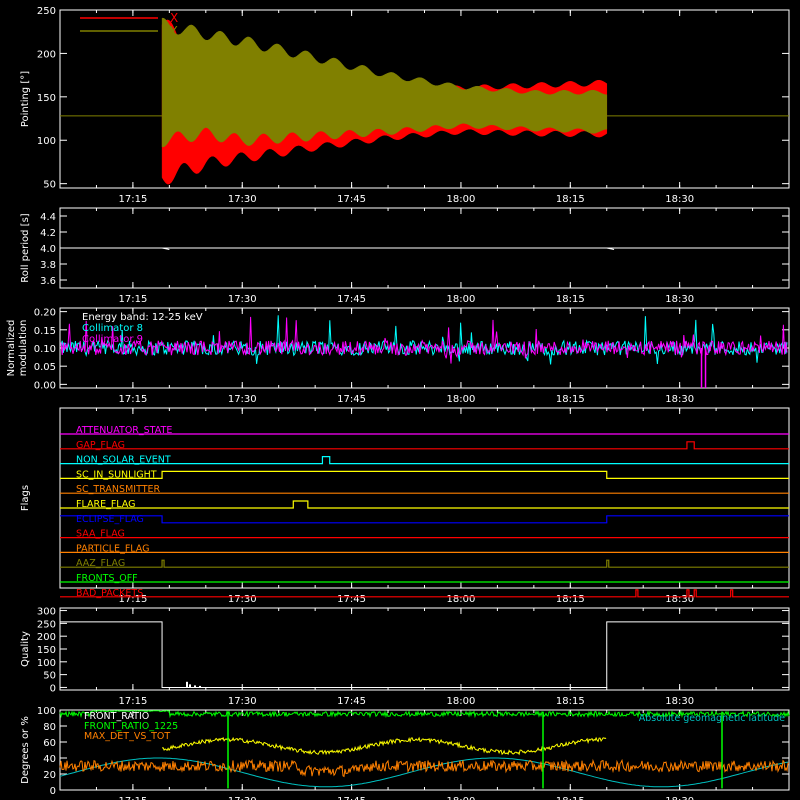  What do you see at coordinates (424, 460) in the screenshot?
I see `flag-line-non_solar_event` at bounding box center [424, 460].